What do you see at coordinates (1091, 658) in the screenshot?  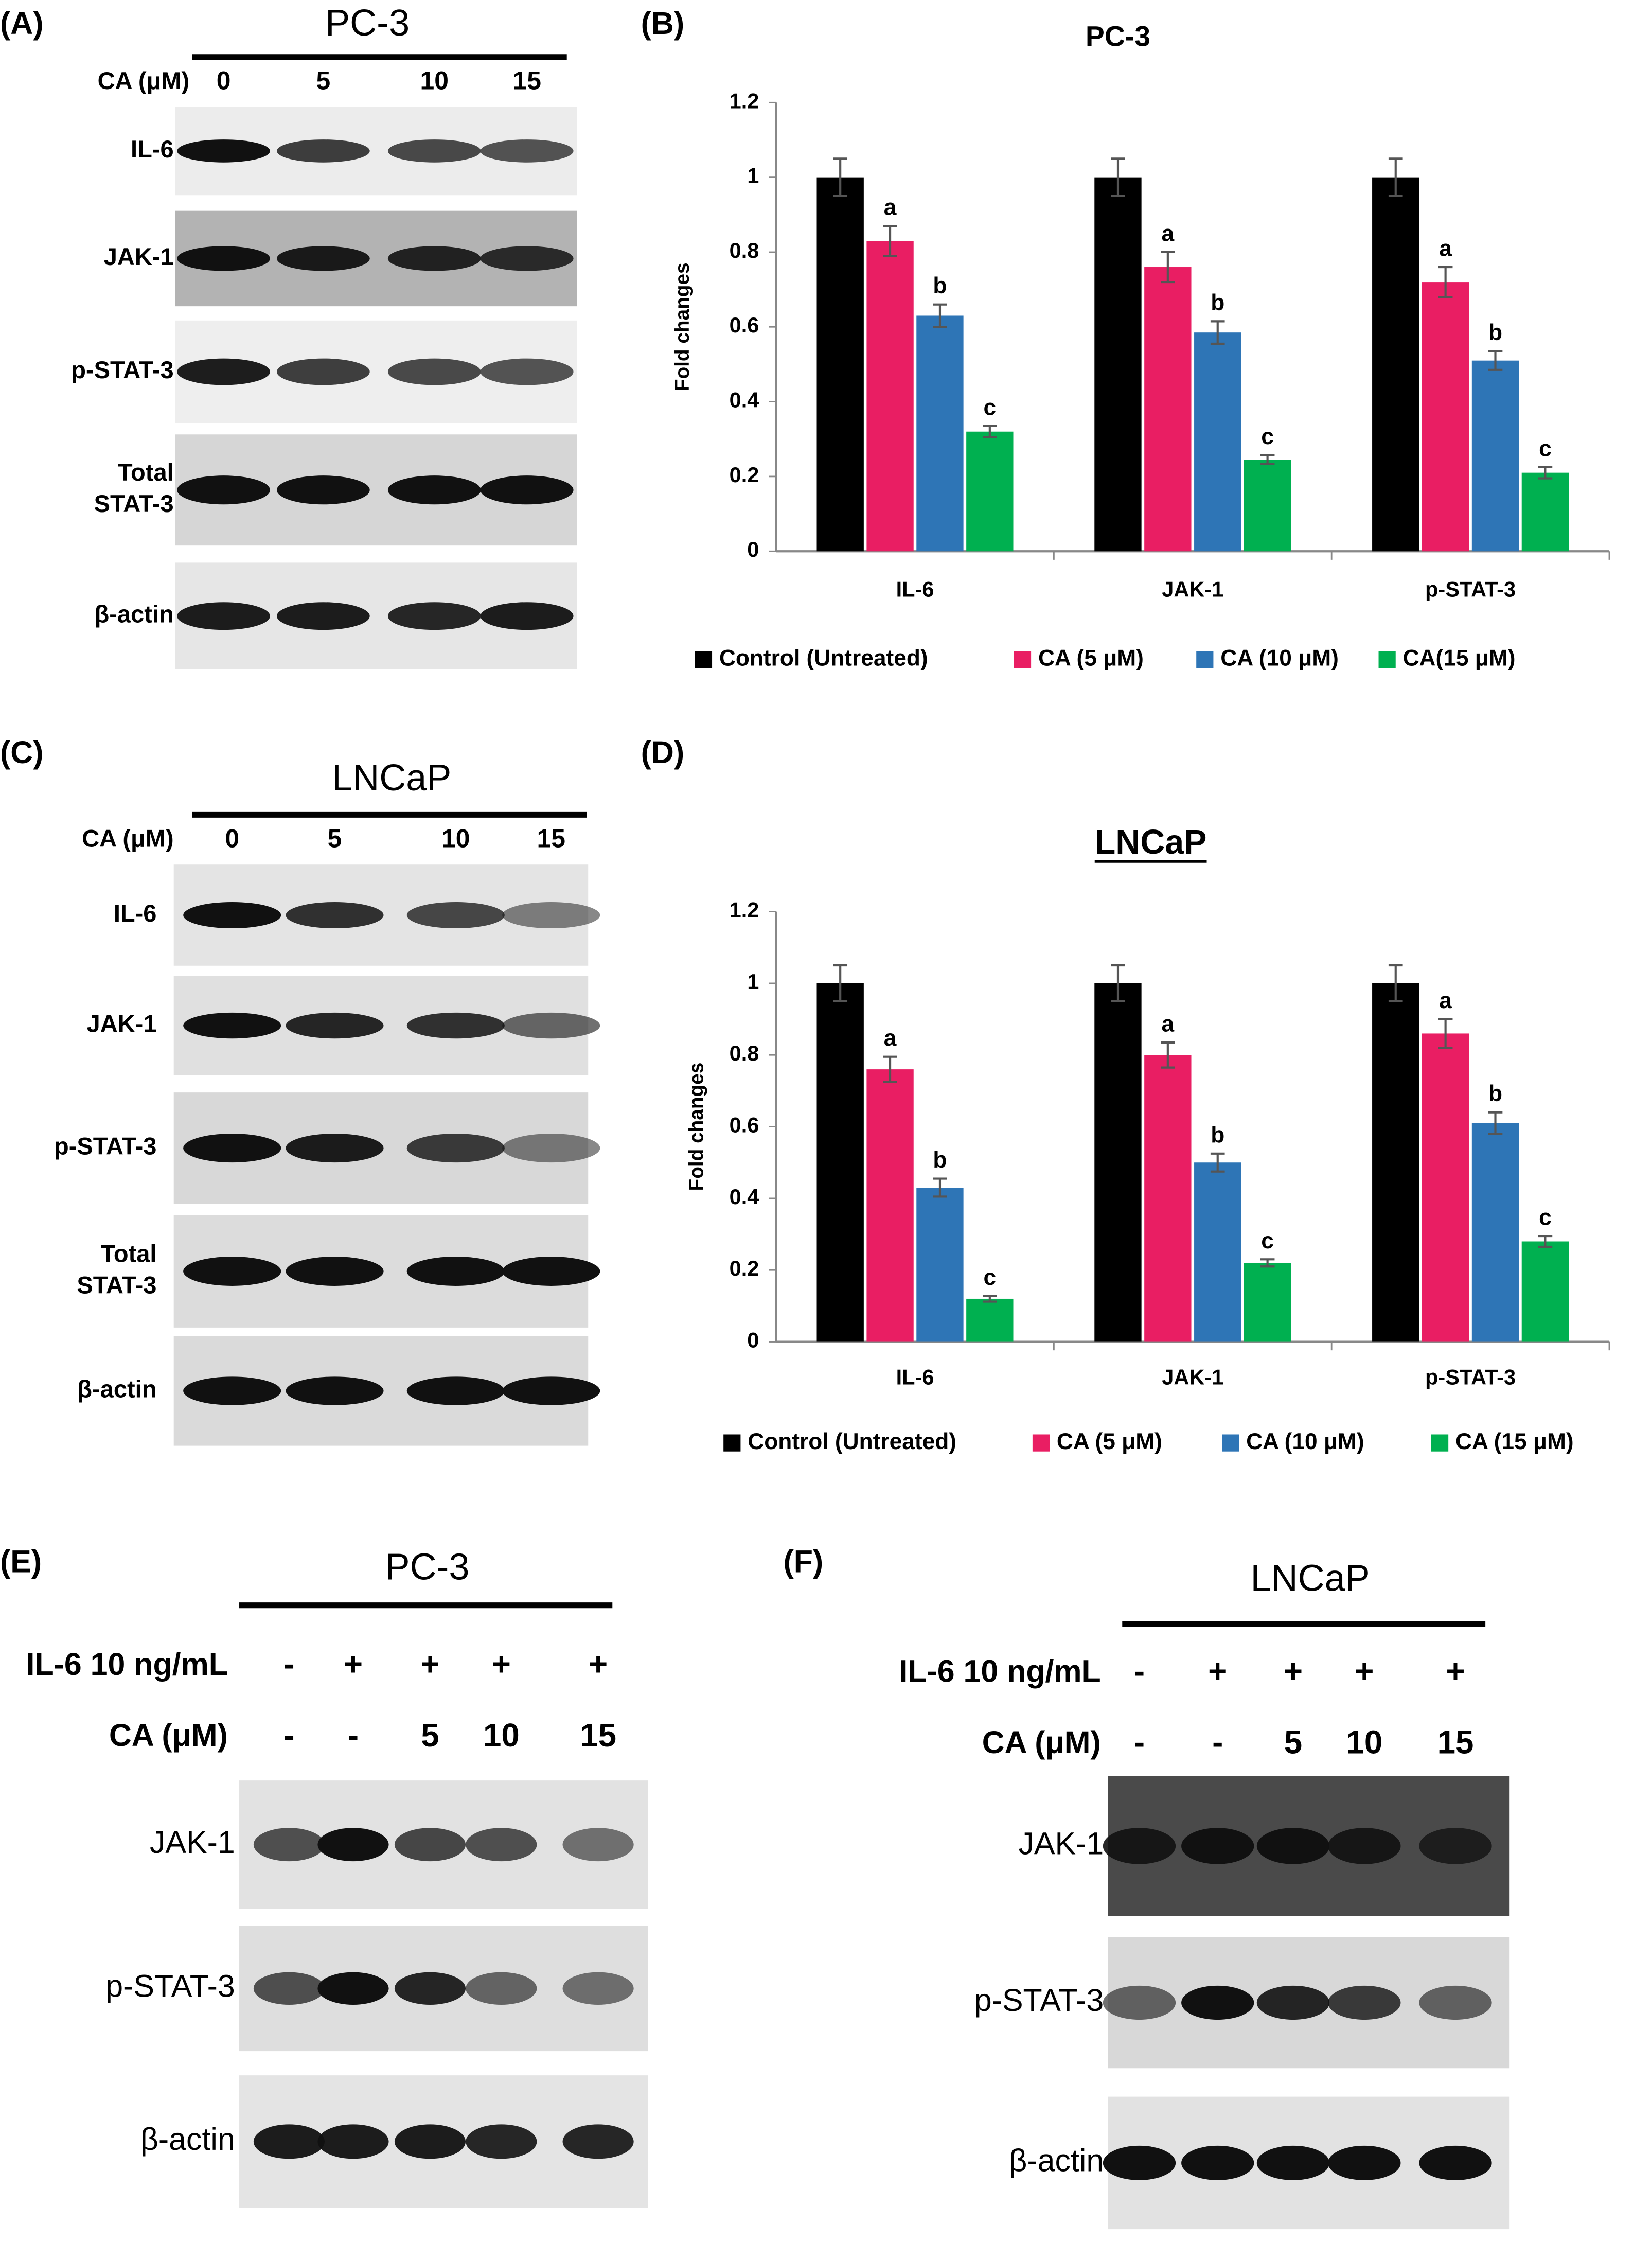 I see `legend-label: CA (5 μM)` at bounding box center [1091, 658].